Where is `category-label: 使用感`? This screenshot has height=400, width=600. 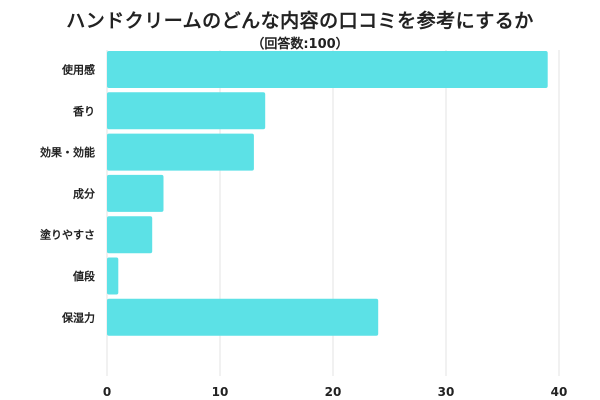
category-label: 使用感 is located at coordinates (78, 70).